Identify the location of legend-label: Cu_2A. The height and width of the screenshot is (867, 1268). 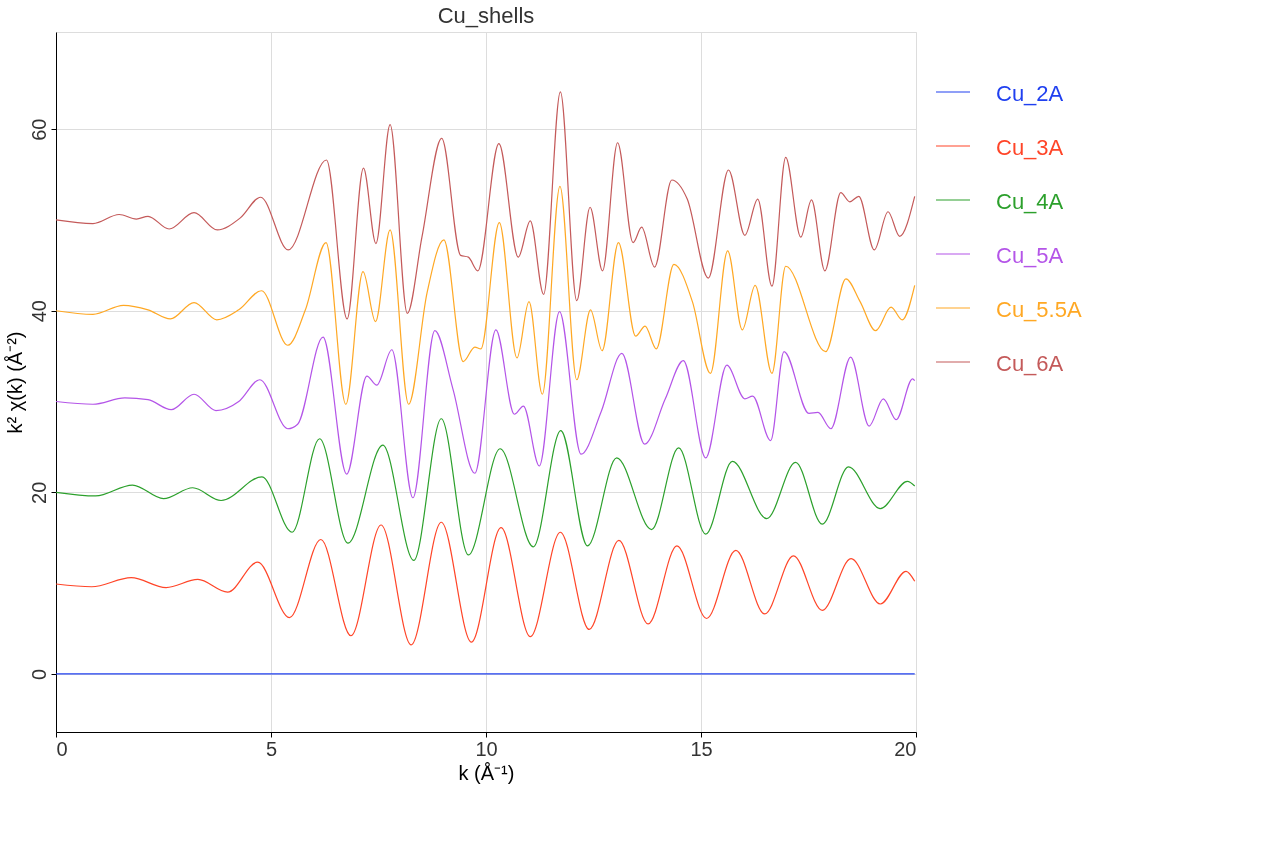
(1030, 93).